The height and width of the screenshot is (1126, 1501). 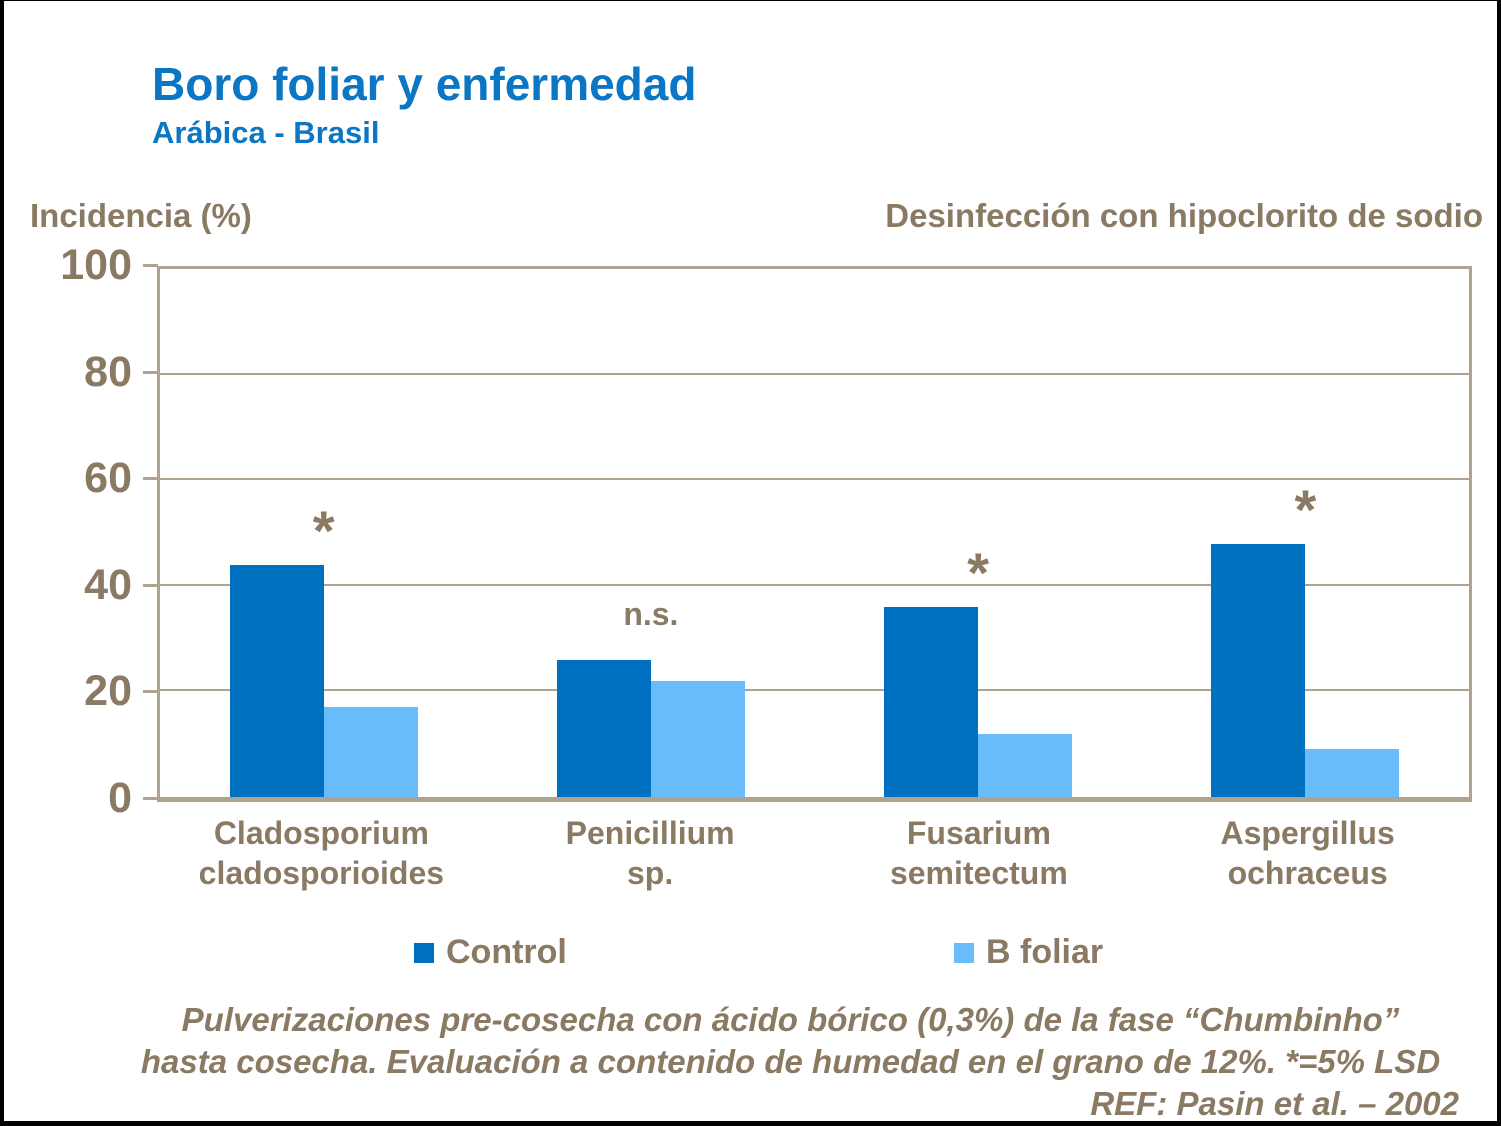 I want to click on bar-group-1: *, so click(x=323, y=533).